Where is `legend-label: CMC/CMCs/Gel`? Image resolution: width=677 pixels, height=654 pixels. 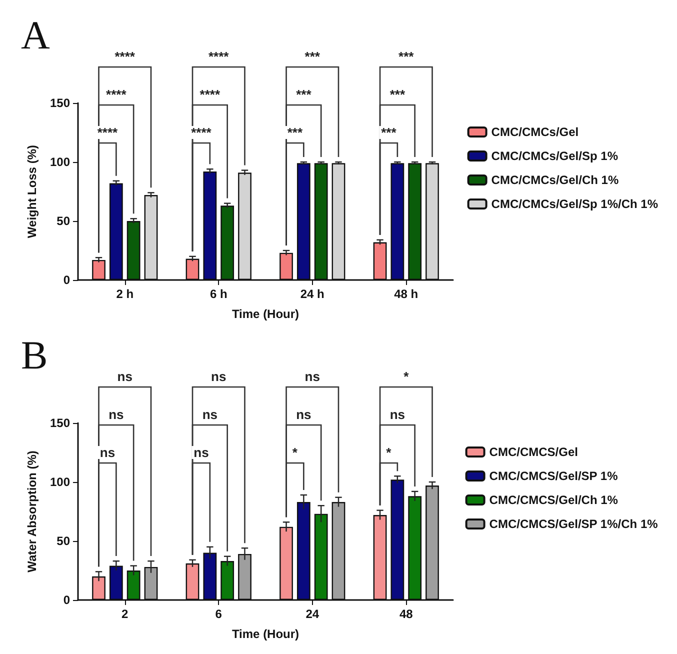
legend-label: CMC/CMCs/Gel is located at coordinates (535, 132).